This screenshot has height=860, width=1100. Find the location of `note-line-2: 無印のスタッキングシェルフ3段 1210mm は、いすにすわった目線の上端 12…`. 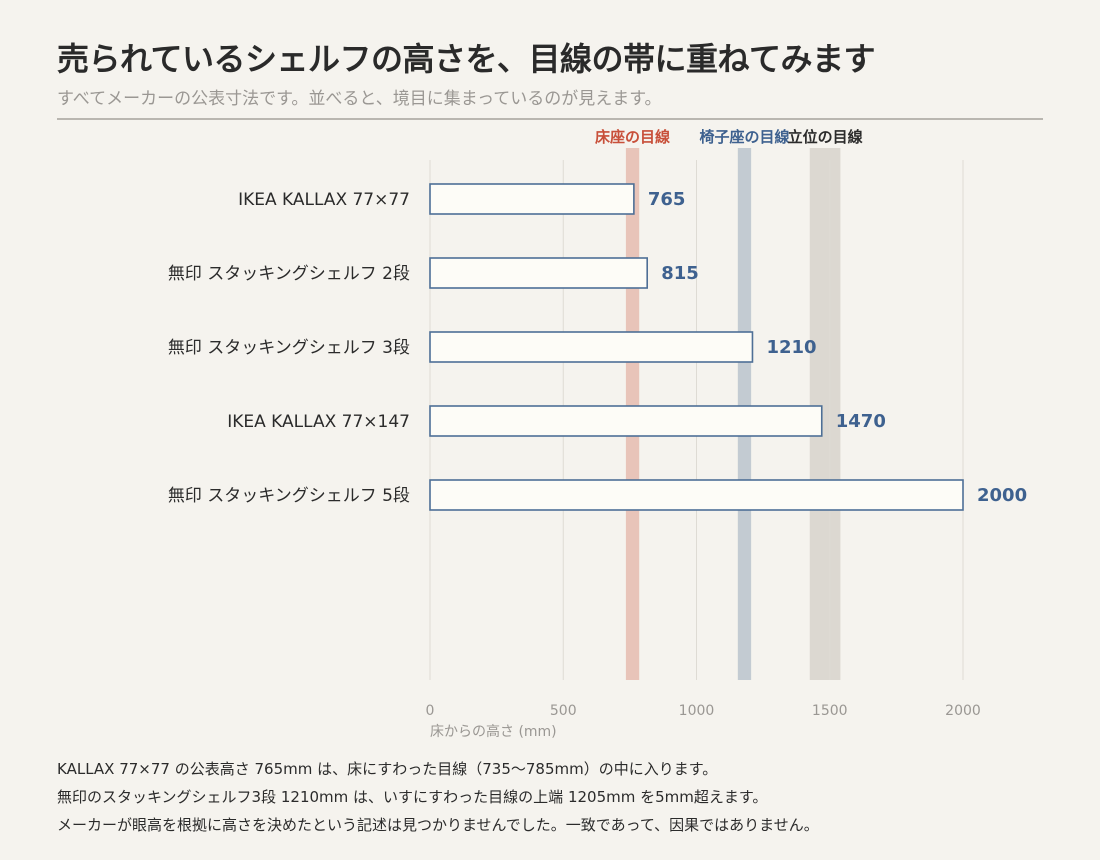

note-line-2: 無印のスタッキングシェルフ3段 1210mm は、いすにすわった目線の上端 12… is located at coordinates (412, 797).